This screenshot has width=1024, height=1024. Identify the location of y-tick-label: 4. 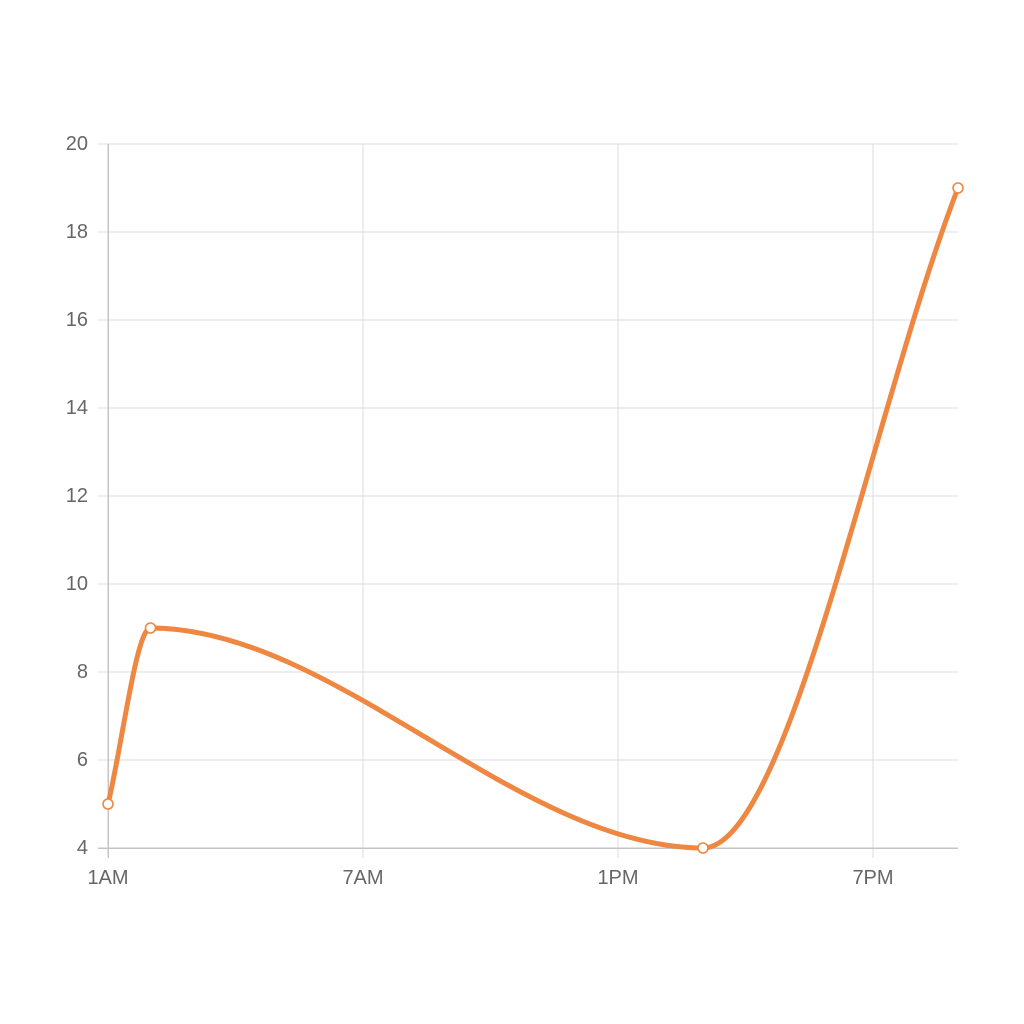
(82, 848).